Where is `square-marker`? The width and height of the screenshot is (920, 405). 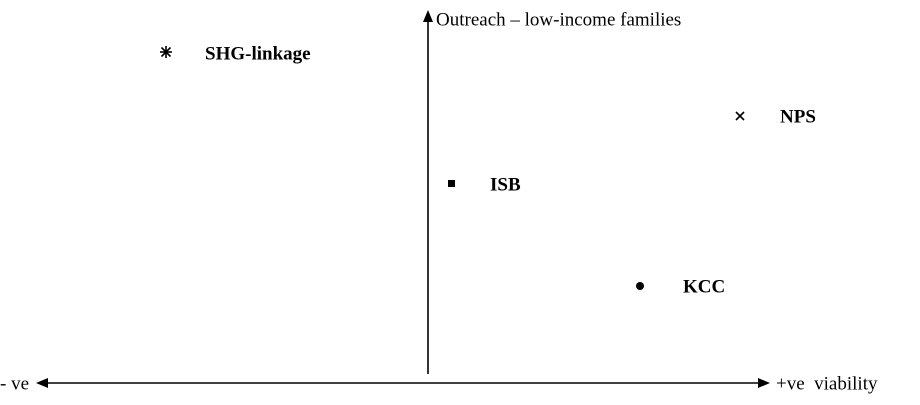 square-marker is located at coordinates (451, 183).